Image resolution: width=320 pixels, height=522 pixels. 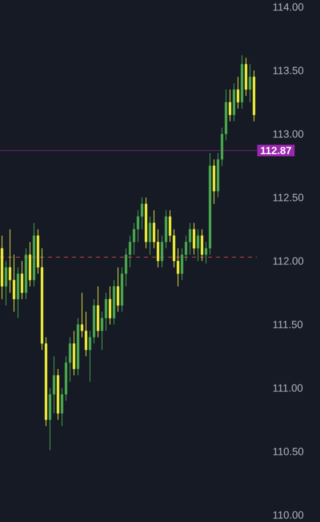 What do you see at coordinates (288, 7) in the screenshot?
I see `y-tick-label: 114.00` at bounding box center [288, 7].